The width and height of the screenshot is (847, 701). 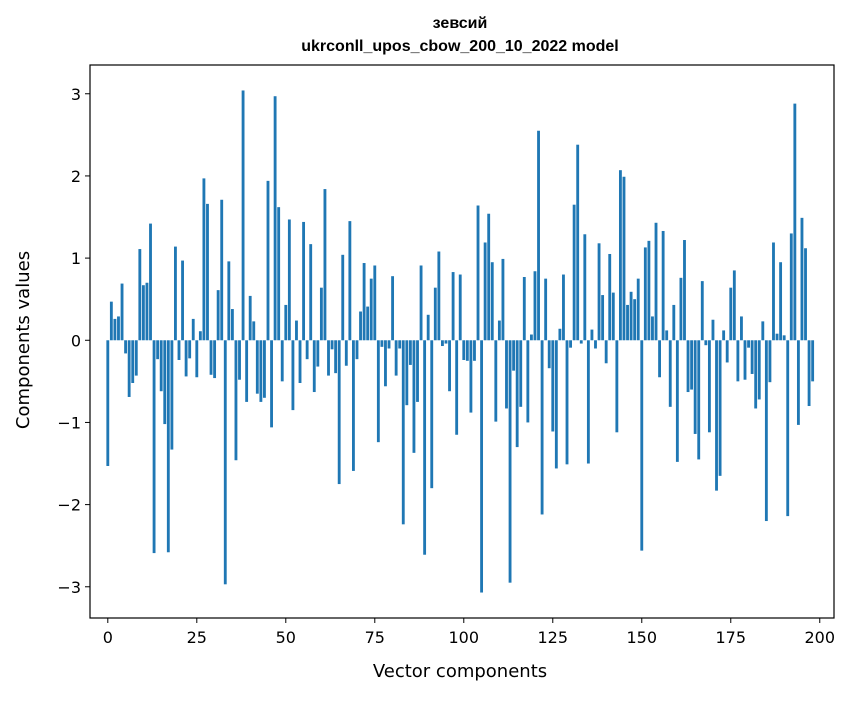 I want to click on x-axis-label: Vector components, so click(x=460, y=671).